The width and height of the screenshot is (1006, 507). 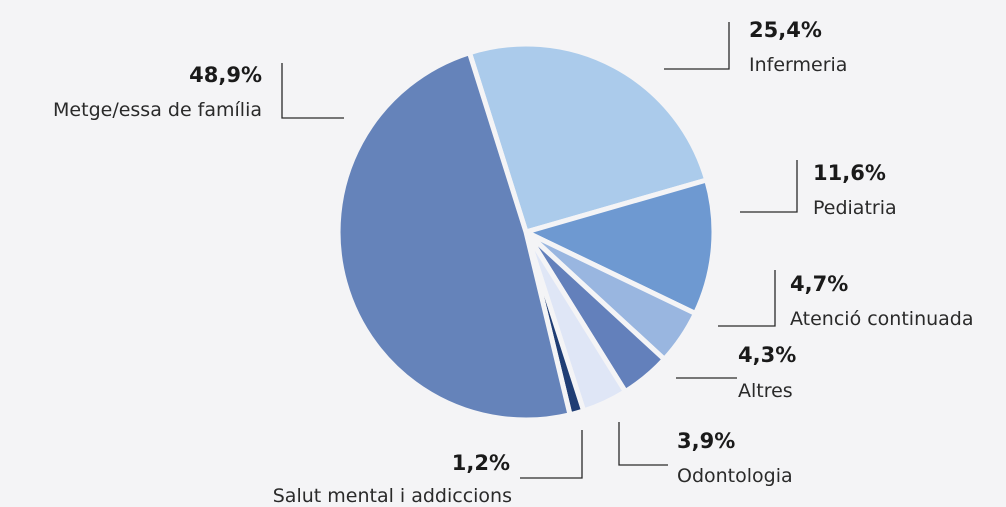 What do you see at coordinates (588, 138) in the screenshot?
I see `pie-slice-infermeria` at bounding box center [588, 138].